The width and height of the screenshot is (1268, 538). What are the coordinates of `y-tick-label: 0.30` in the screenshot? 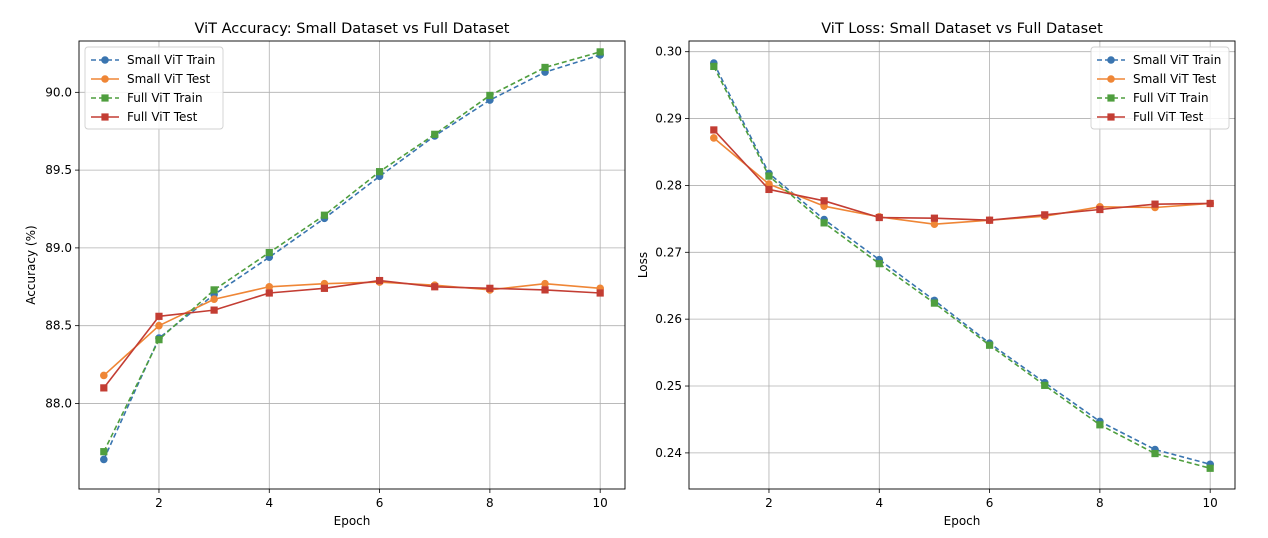 It's located at (668, 52).